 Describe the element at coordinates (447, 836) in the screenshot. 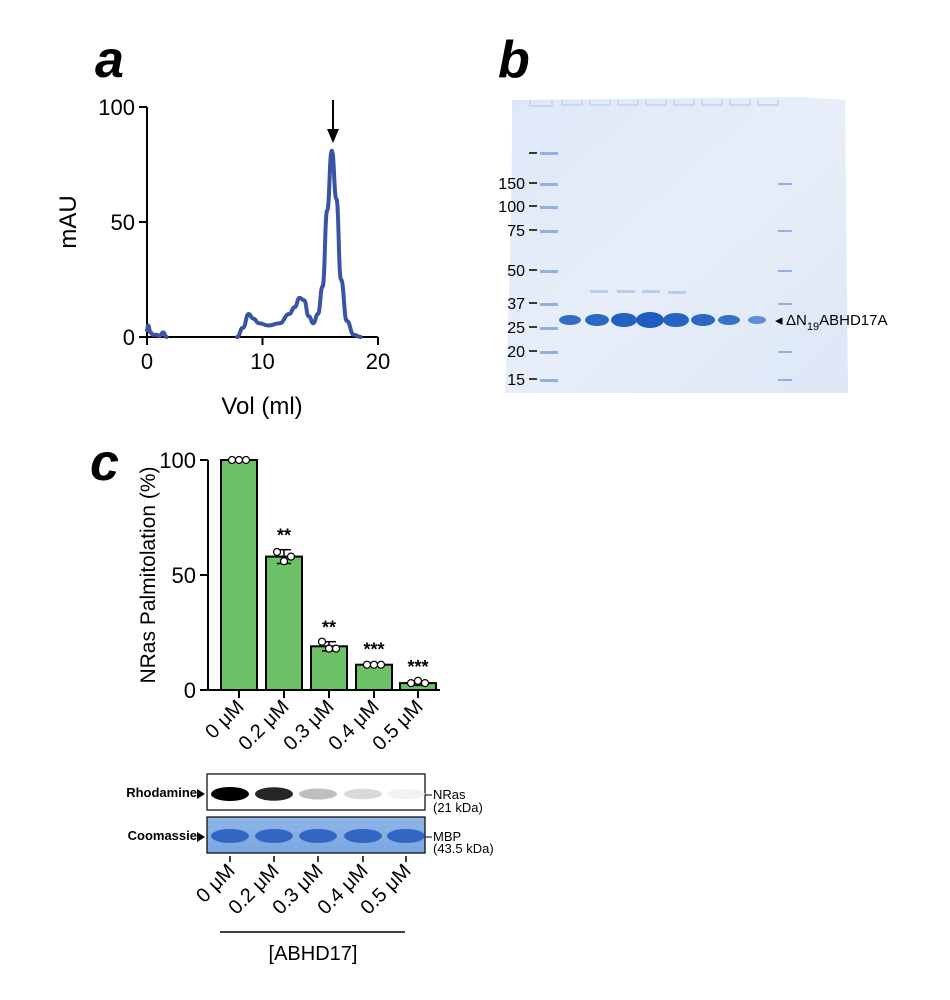

I see `mbp-label: MBP` at that location.